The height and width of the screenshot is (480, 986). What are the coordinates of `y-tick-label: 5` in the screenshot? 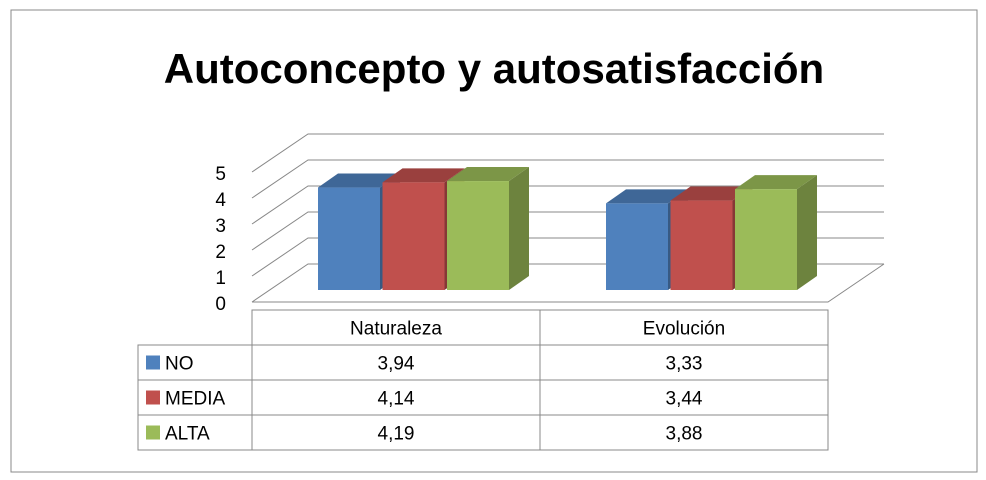 It's located at (220, 174).